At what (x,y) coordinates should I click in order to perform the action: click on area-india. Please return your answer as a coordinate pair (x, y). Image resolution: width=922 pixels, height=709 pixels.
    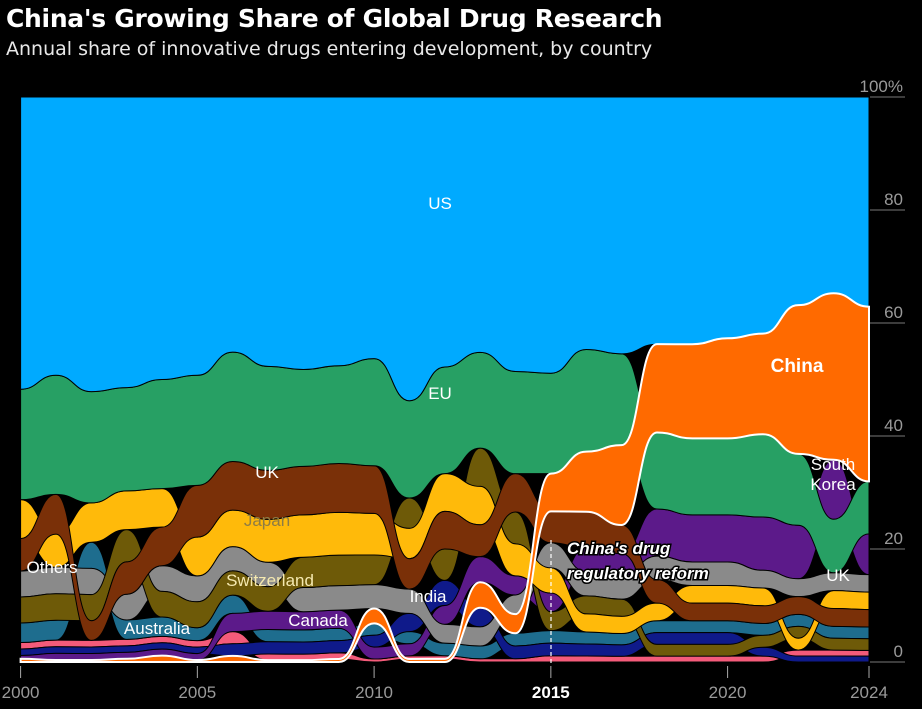
    Looking at the image, I should click on (445, 621).